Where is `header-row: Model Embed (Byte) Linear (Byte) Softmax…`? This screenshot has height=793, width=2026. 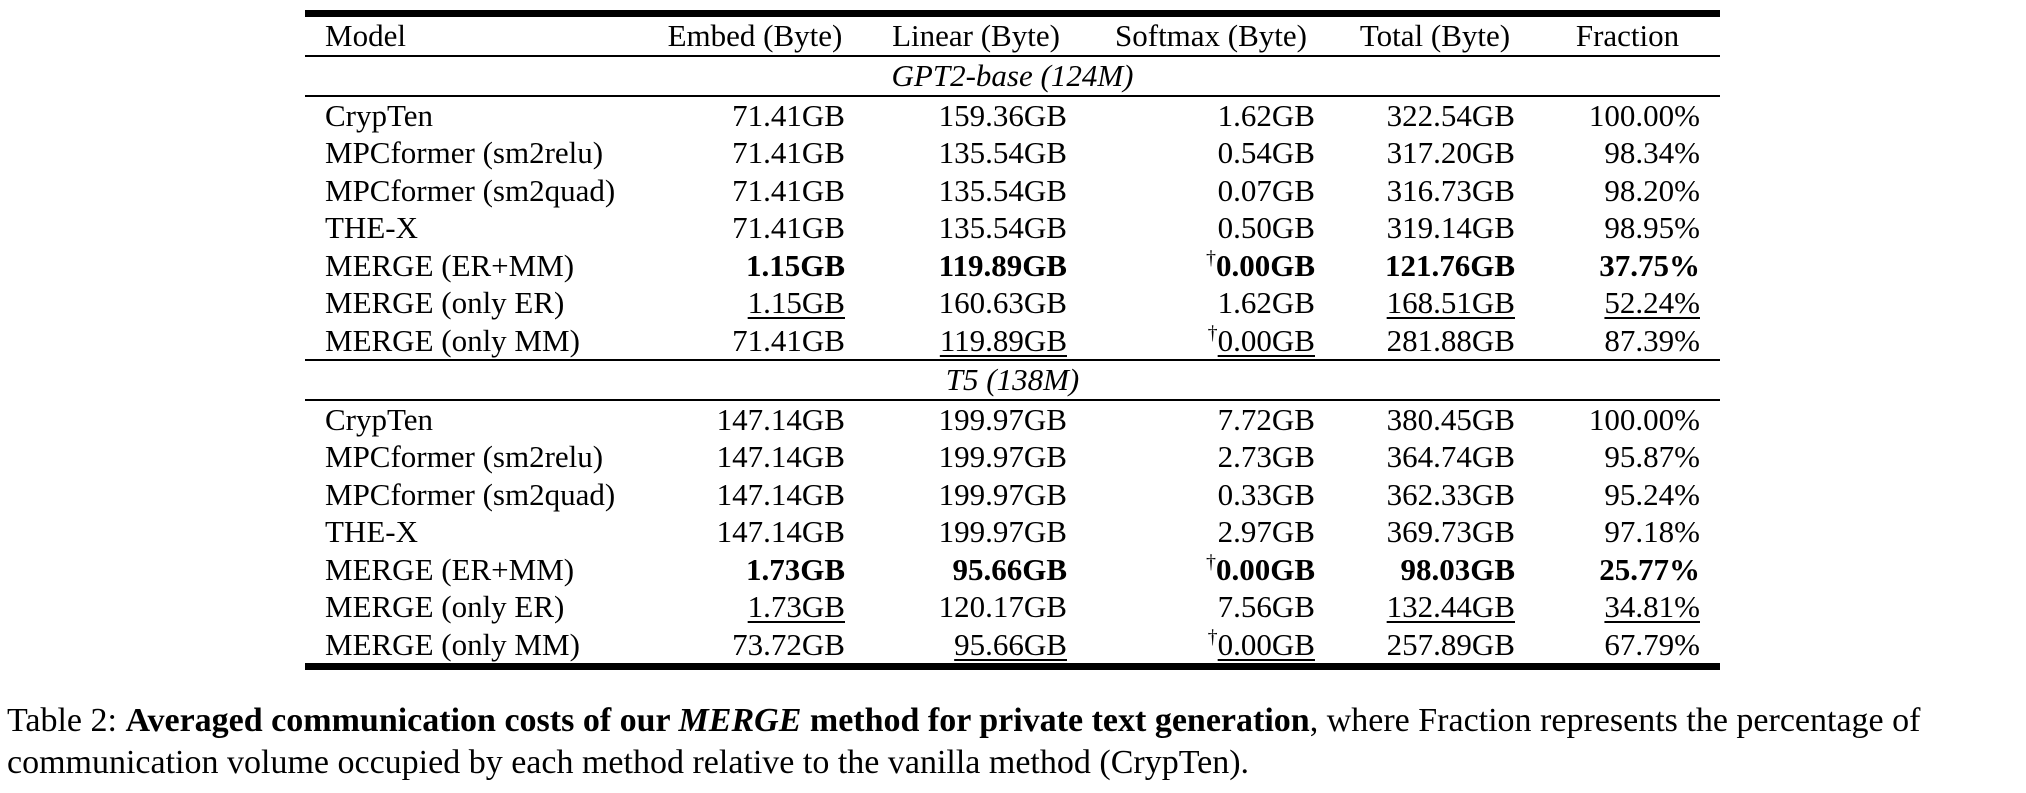 header-row: Model Embed (Byte) Linear (Byte) Softmax… is located at coordinates (1012, 33).